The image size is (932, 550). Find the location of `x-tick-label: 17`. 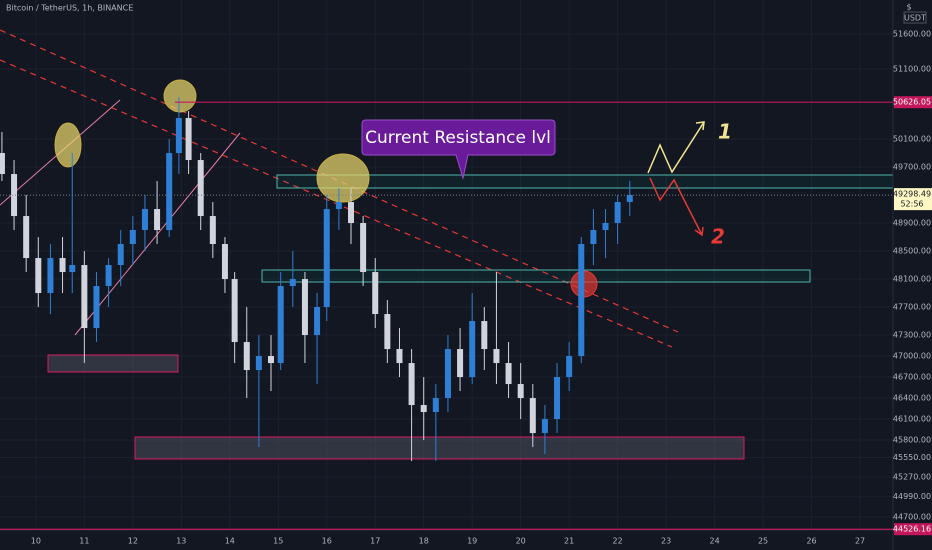

x-tick-label: 17 is located at coordinates (375, 541).